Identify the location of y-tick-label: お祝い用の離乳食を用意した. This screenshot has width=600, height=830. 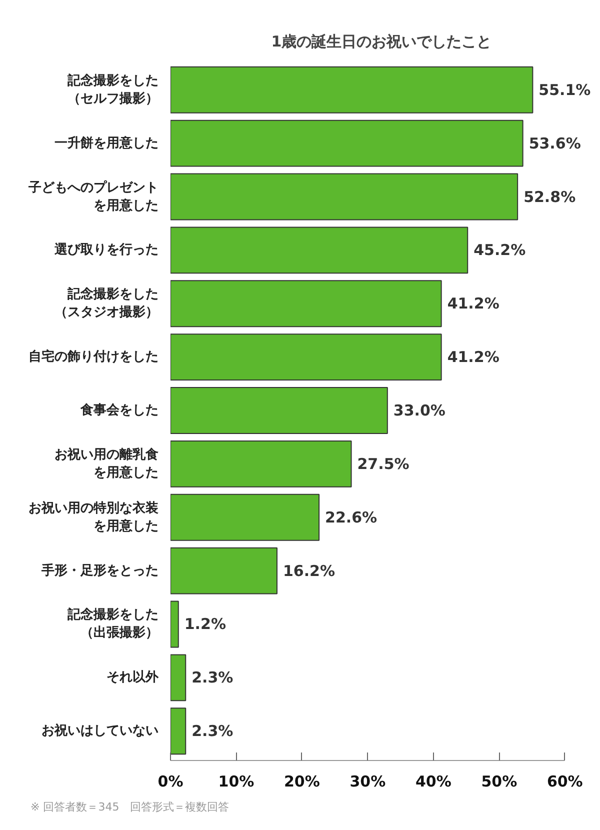
(106, 463).